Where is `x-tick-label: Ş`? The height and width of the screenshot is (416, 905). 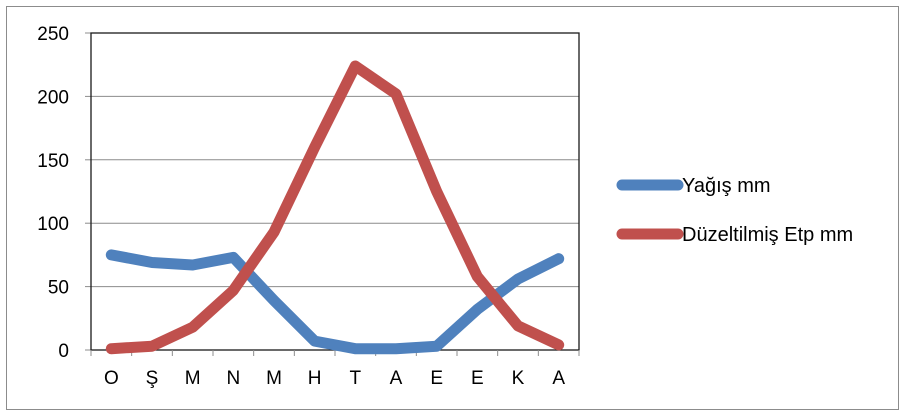
x-tick-label: Ş is located at coordinates (152, 378).